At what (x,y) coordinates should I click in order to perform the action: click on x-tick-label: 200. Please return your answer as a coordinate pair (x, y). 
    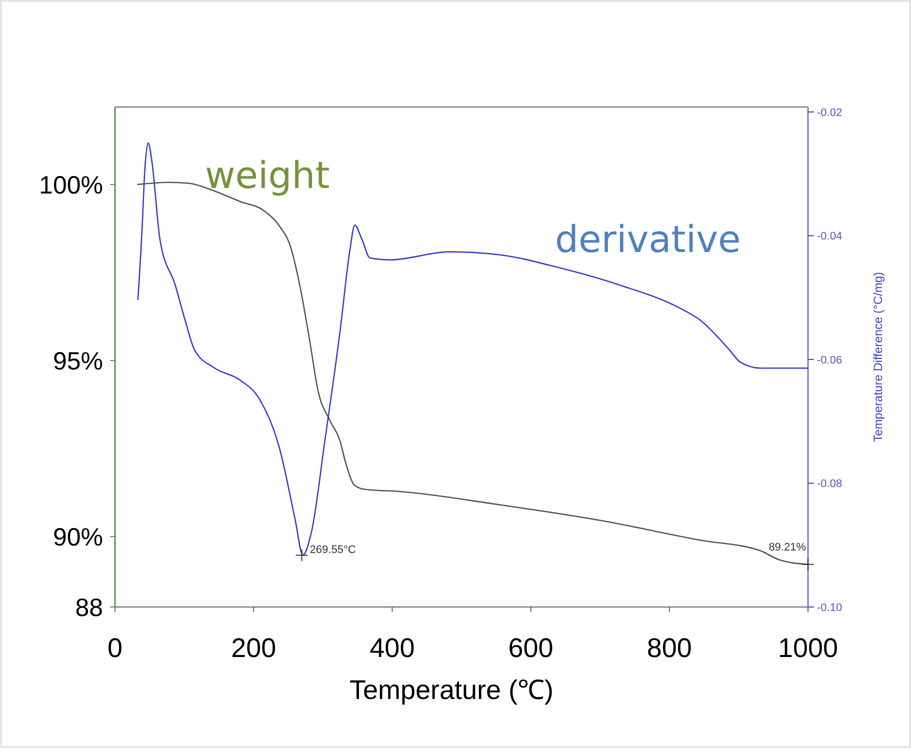
    Looking at the image, I should click on (253, 648).